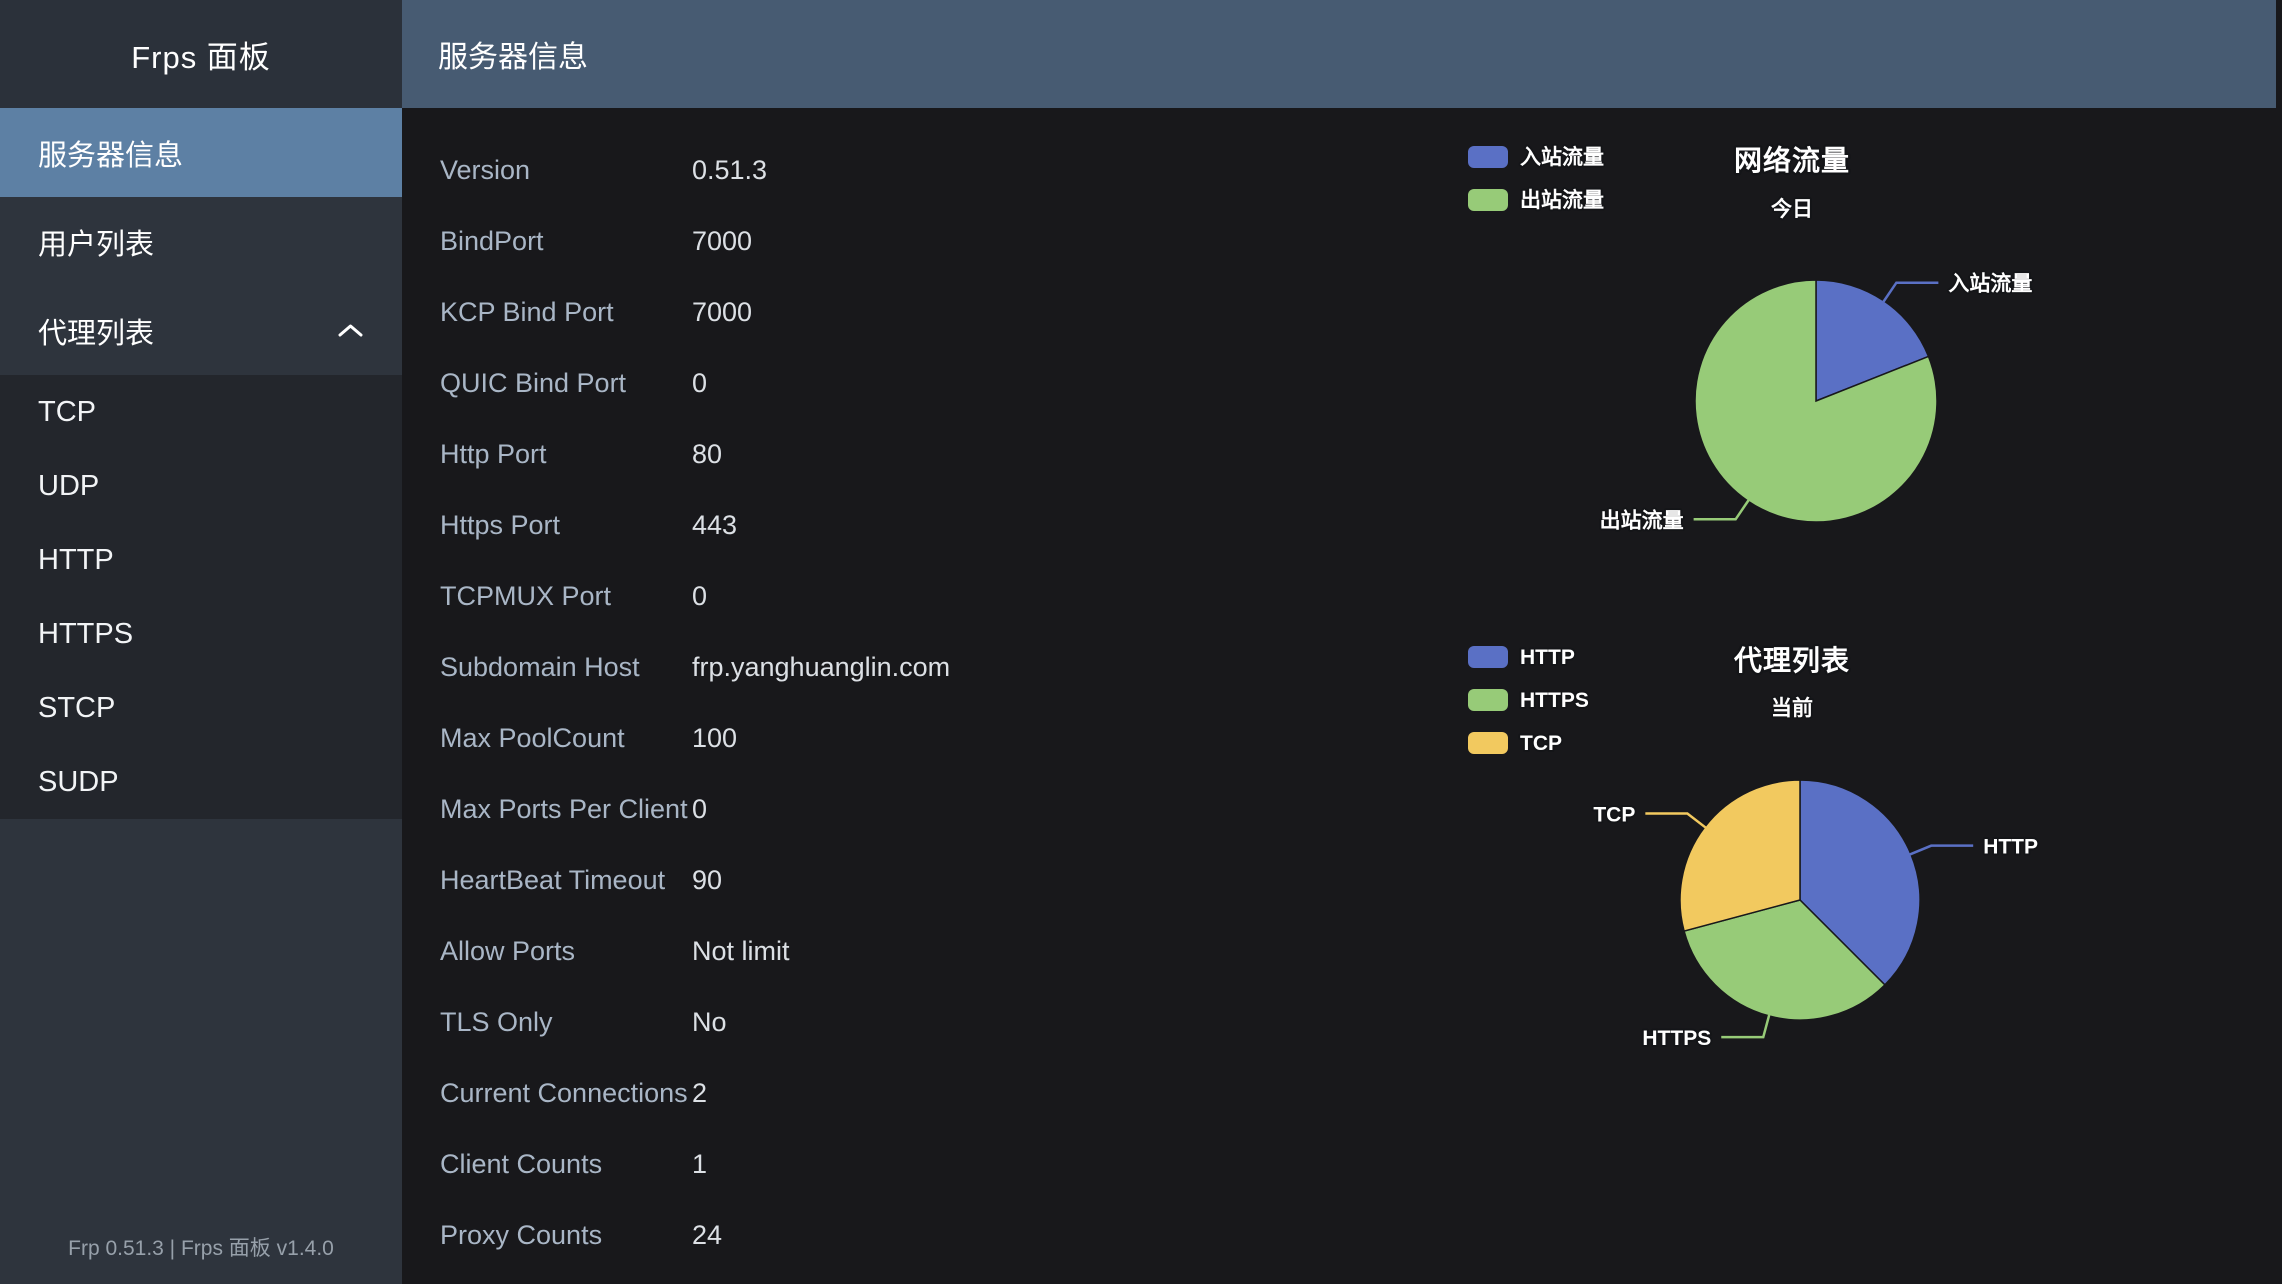 The image size is (2282, 1284). I want to click on sidebar-subitem-0: TCP, so click(201, 412).